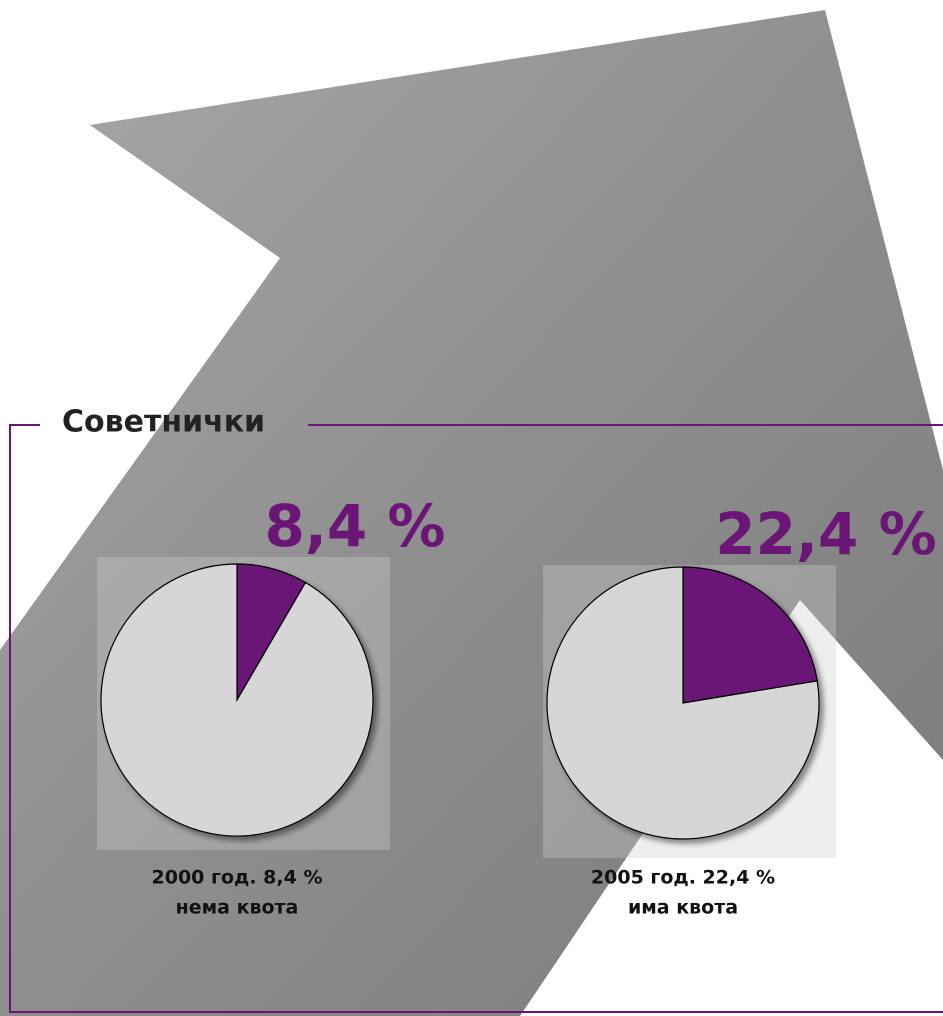 The height and width of the screenshot is (1016, 943). Describe the element at coordinates (683, 878) in the screenshot. I see `caption: 2005 год. 22,4 %` at that location.